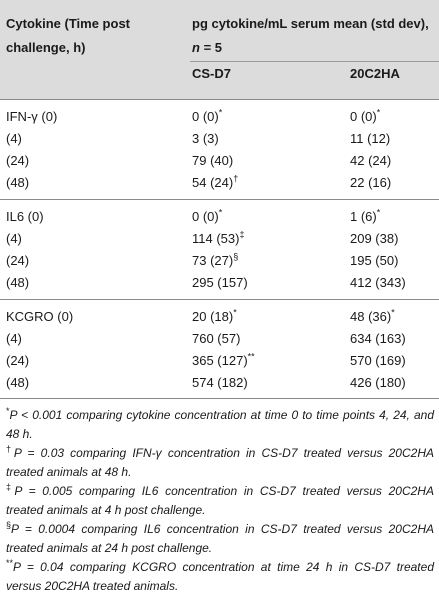 The image size is (439, 596). Describe the element at coordinates (365, 115) in the screenshot. I see `value-20c2ha: 0 (0)*` at that location.